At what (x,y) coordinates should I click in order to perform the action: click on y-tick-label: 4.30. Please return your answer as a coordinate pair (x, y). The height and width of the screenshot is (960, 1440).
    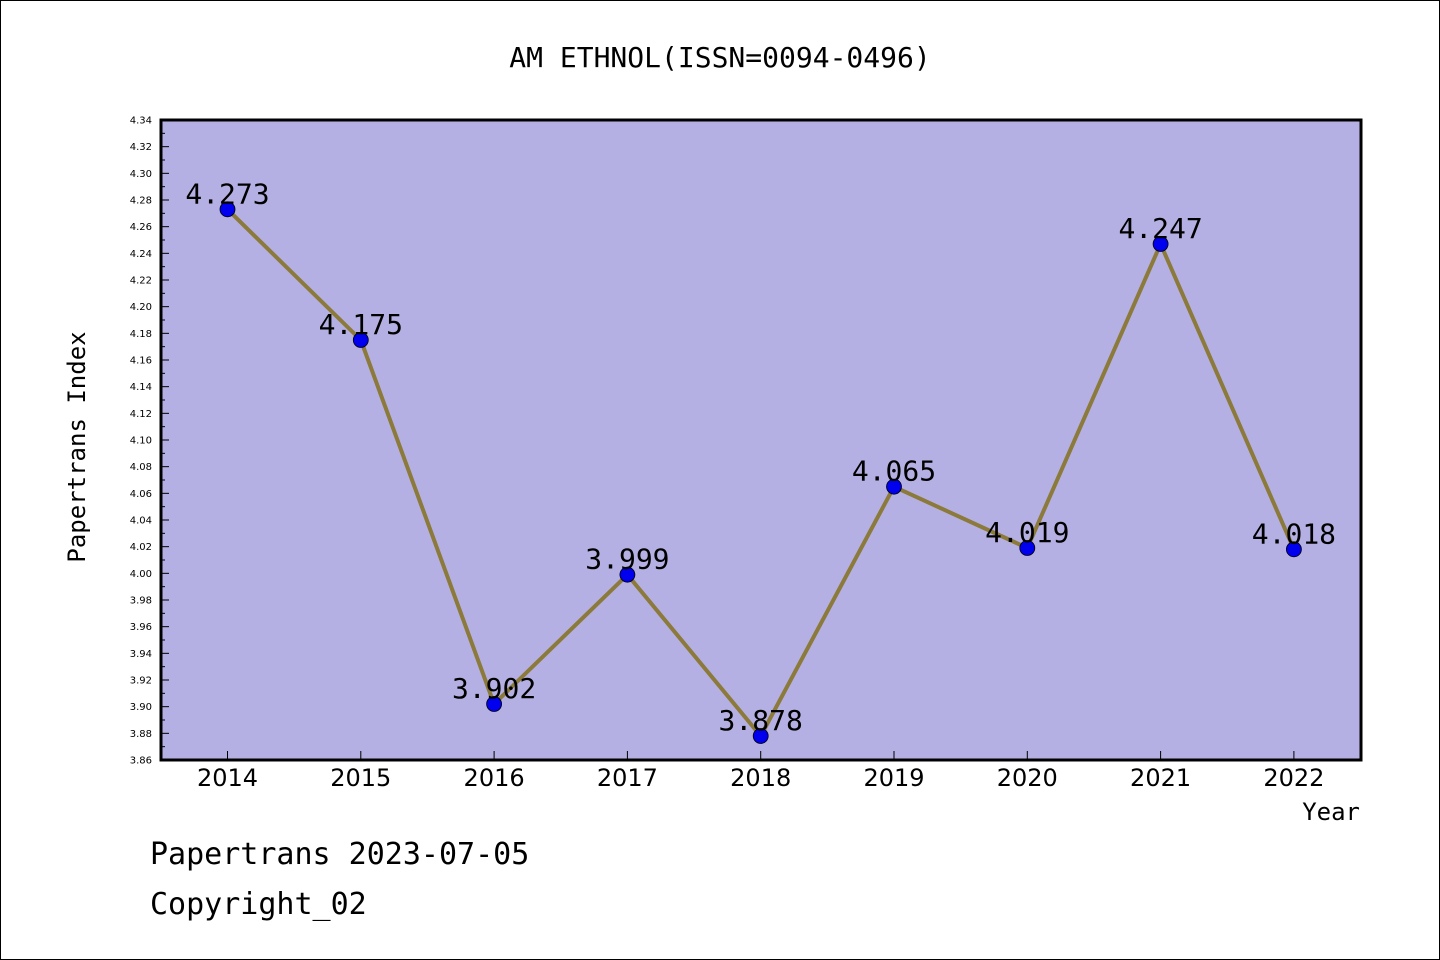
    Looking at the image, I should click on (141, 174).